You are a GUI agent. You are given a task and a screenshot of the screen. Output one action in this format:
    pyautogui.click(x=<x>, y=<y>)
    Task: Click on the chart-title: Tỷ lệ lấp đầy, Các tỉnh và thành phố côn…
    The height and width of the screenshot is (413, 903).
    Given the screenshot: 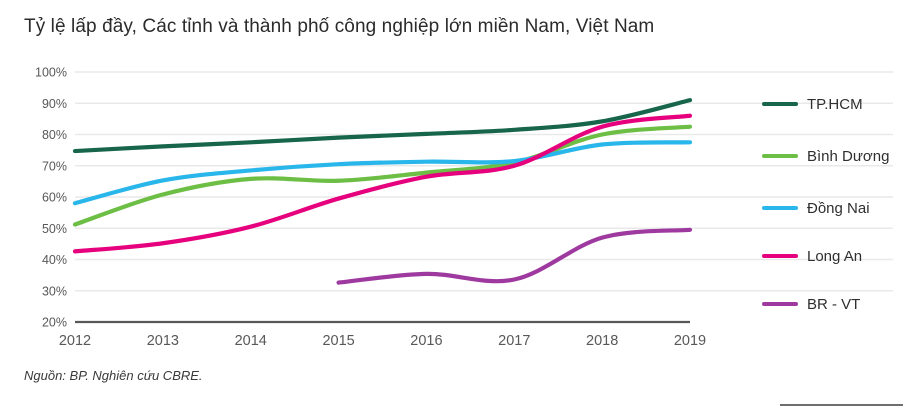 What is the action you would take?
    pyautogui.click(x=339, y=26)
    